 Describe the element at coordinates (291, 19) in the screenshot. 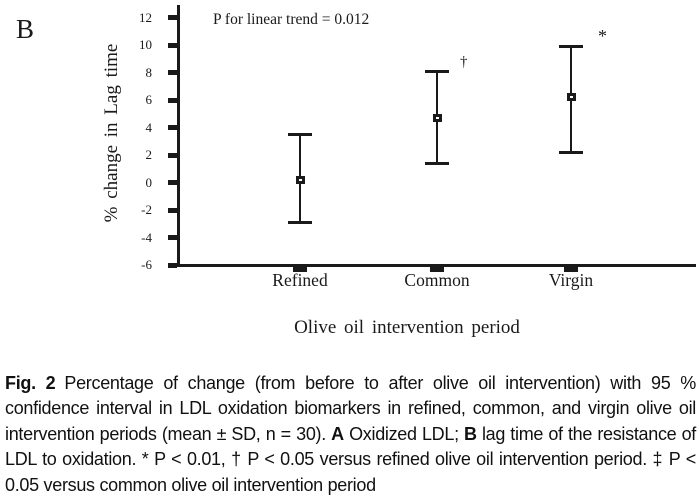

I see `linear-trend-annotation: P for linear trend = 0.012` at that location.